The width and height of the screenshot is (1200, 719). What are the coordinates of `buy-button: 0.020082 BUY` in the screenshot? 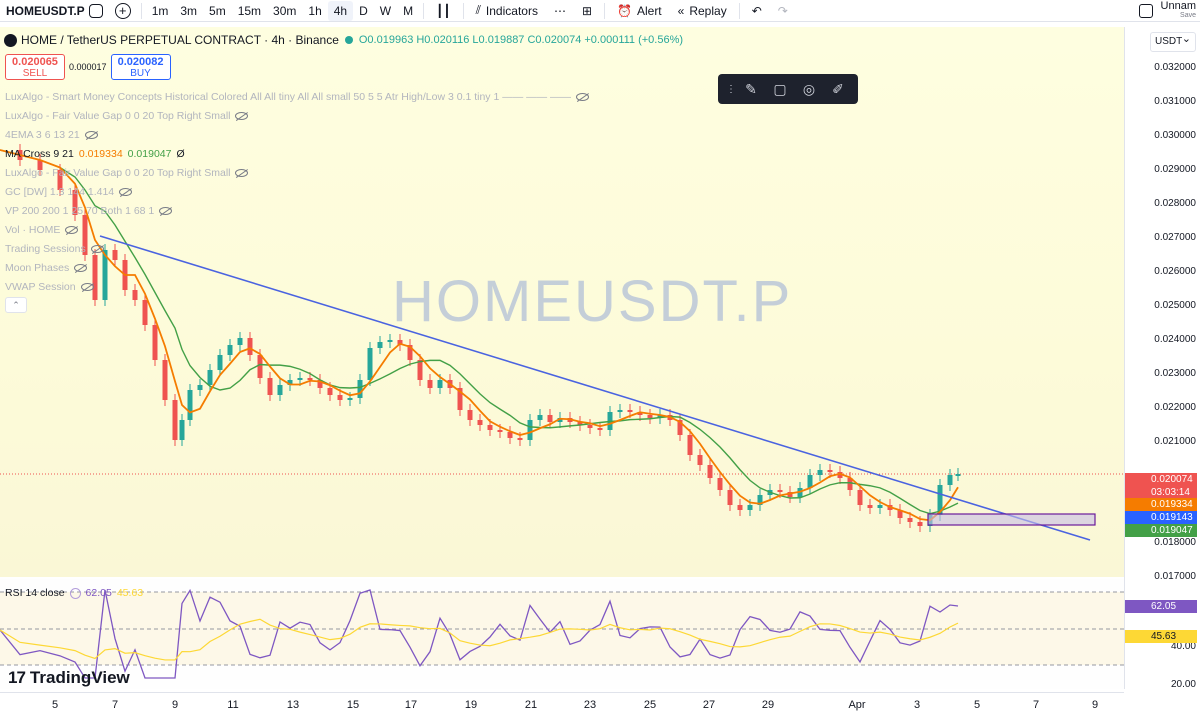 It's located at (140, 67).